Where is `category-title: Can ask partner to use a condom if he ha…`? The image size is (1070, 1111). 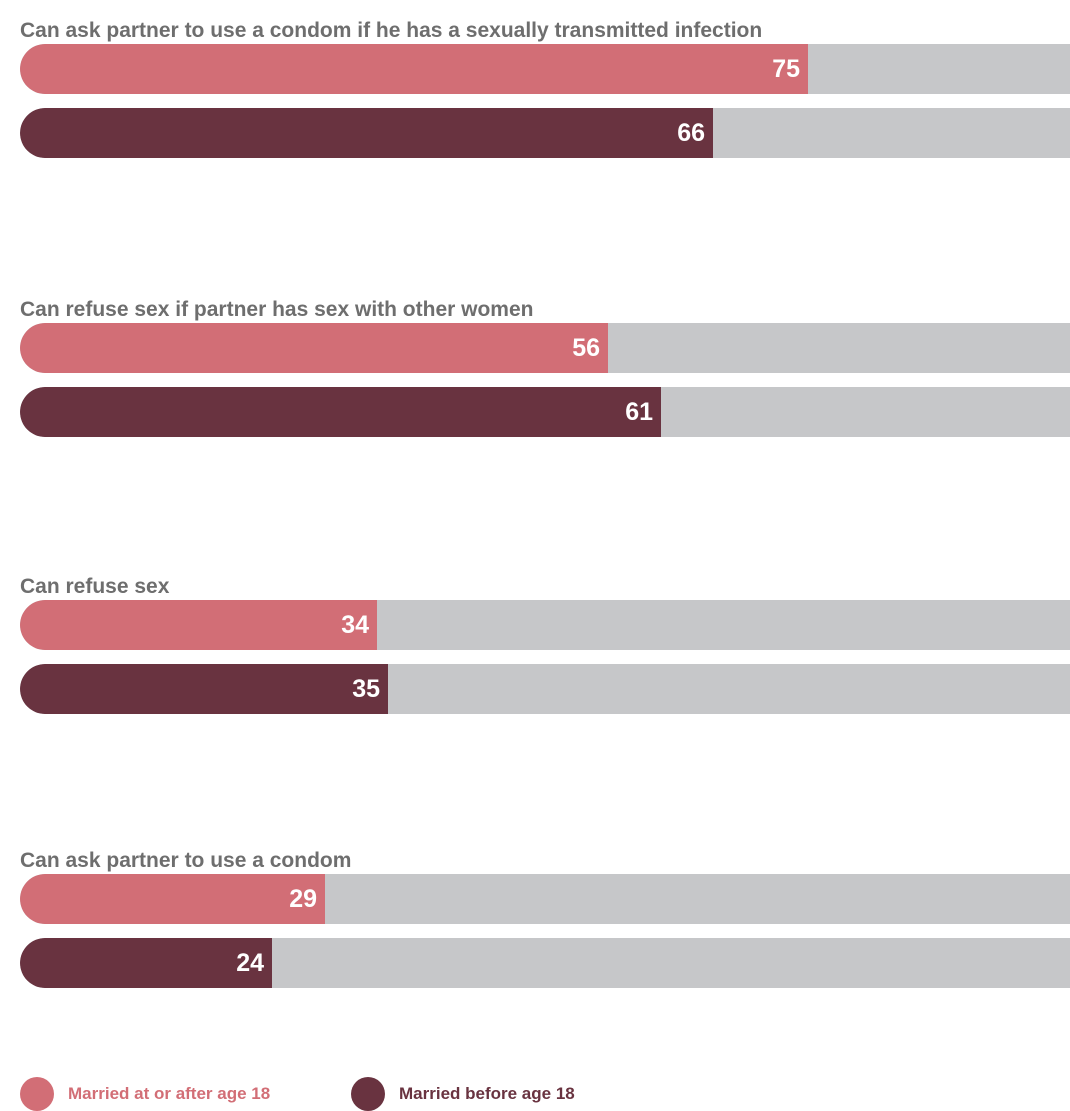
category-title: Can ask partner to use a condom if he ha… is located at coordinates (391, 30).